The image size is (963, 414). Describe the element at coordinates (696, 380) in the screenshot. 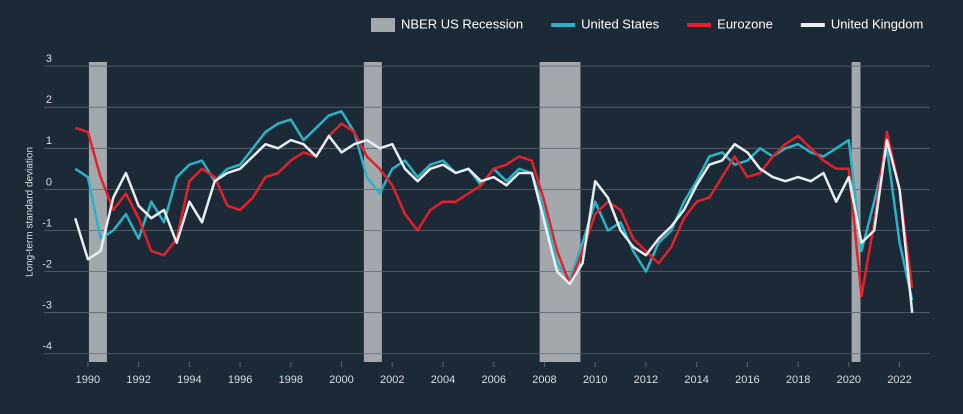

I see `x-tick-label: 2014` at that location.